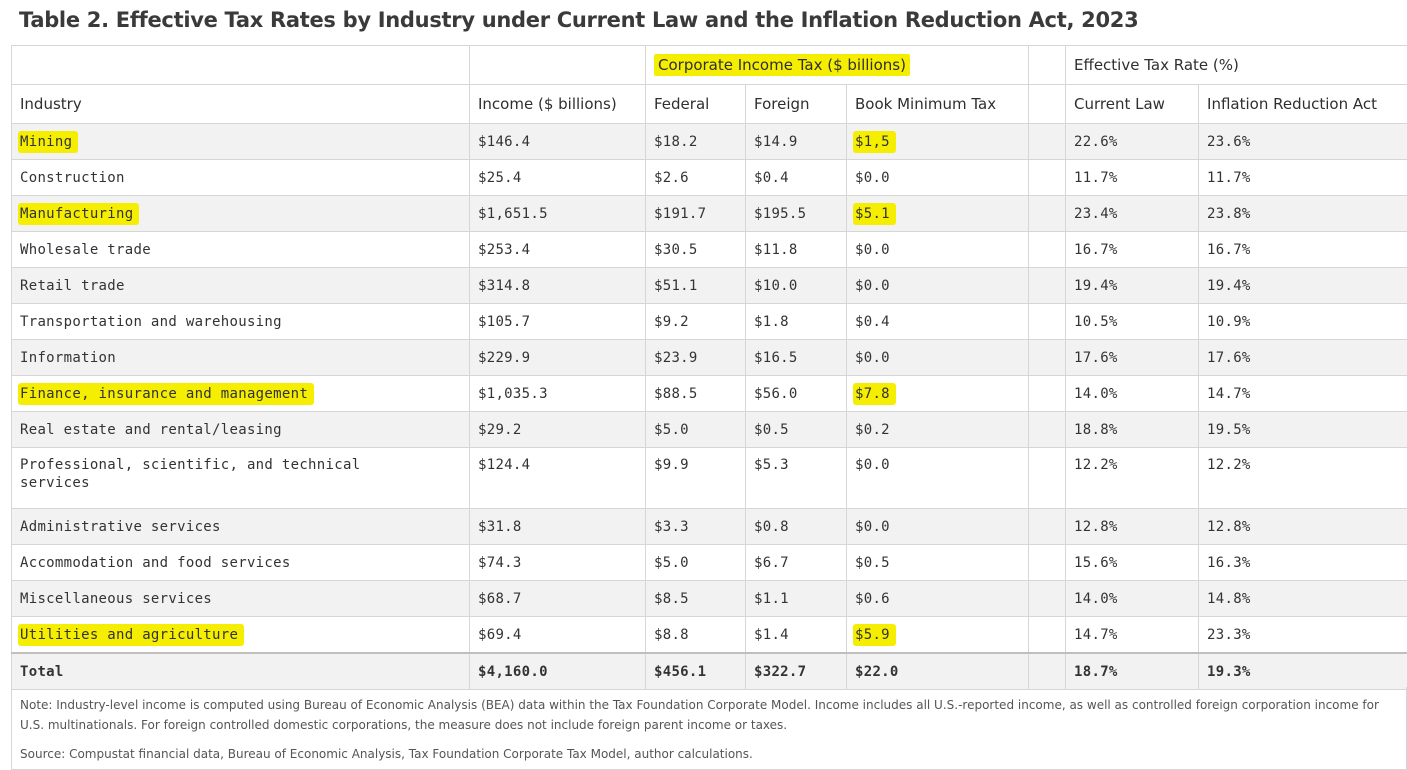  What do you see at coordinates (1132, 285) in the screenshot?
I see `current-law-cell: 19.4%` at bounding box center [1132, 285].